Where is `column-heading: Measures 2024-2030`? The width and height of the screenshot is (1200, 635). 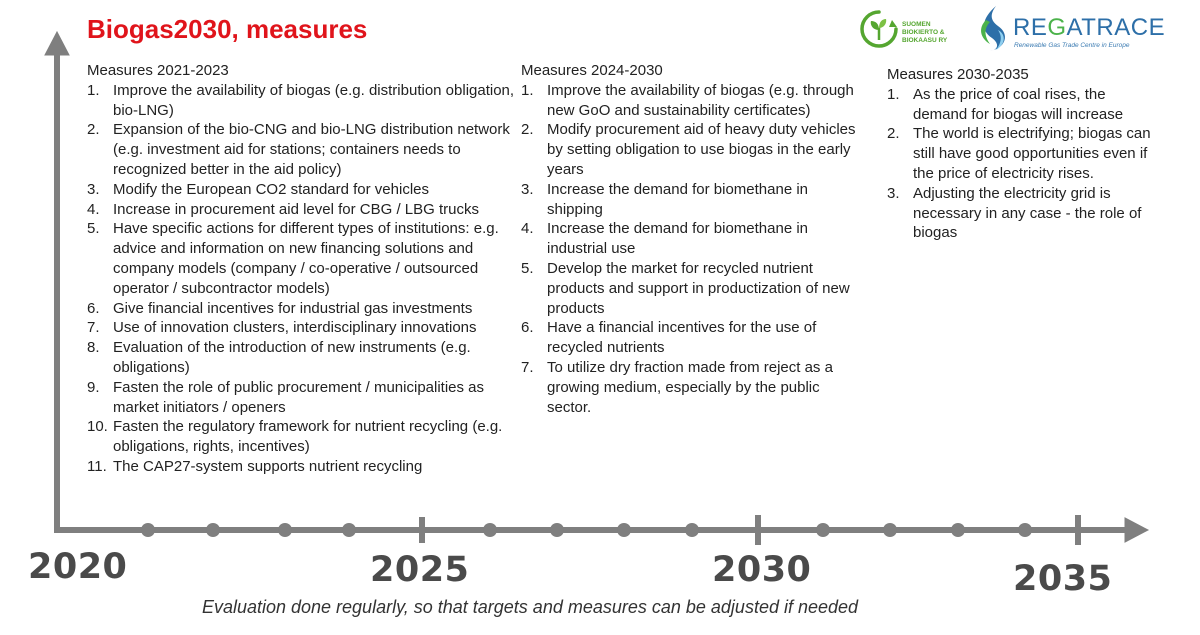 column-heading: Measures 2024-2030 is located at coordinates (592, 70).